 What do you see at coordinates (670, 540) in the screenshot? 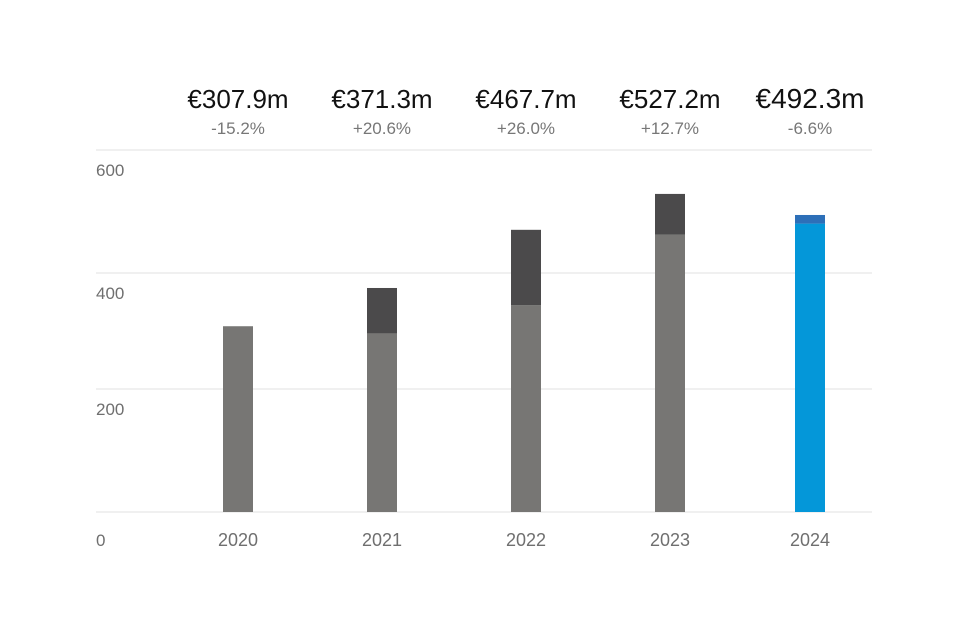
I see `x-tick-label-2023: 2023` at bounding box center [670, 540].